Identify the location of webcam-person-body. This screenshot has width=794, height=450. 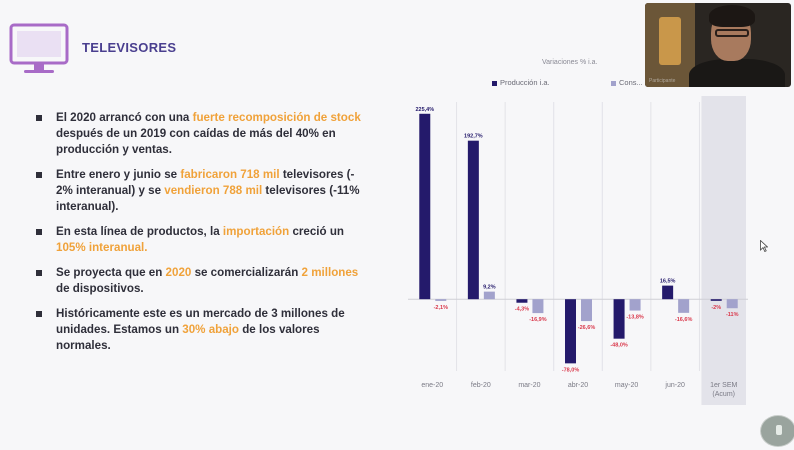
(737, 73).